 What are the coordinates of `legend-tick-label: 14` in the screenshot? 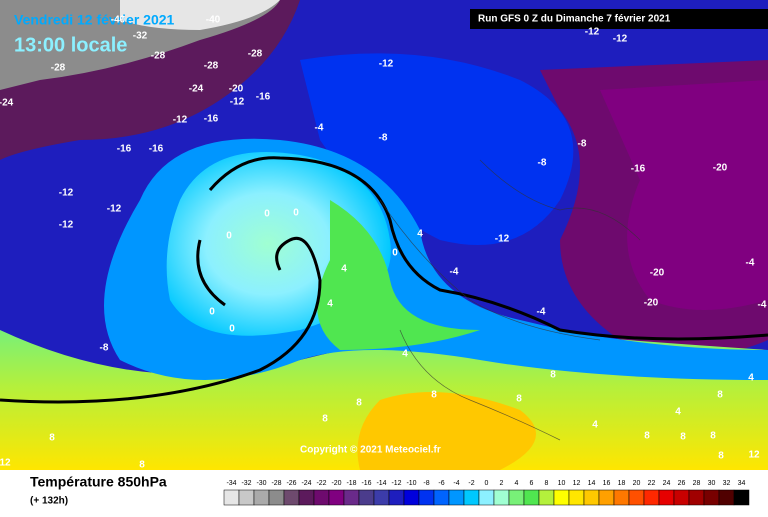 It's located at (592, 483).